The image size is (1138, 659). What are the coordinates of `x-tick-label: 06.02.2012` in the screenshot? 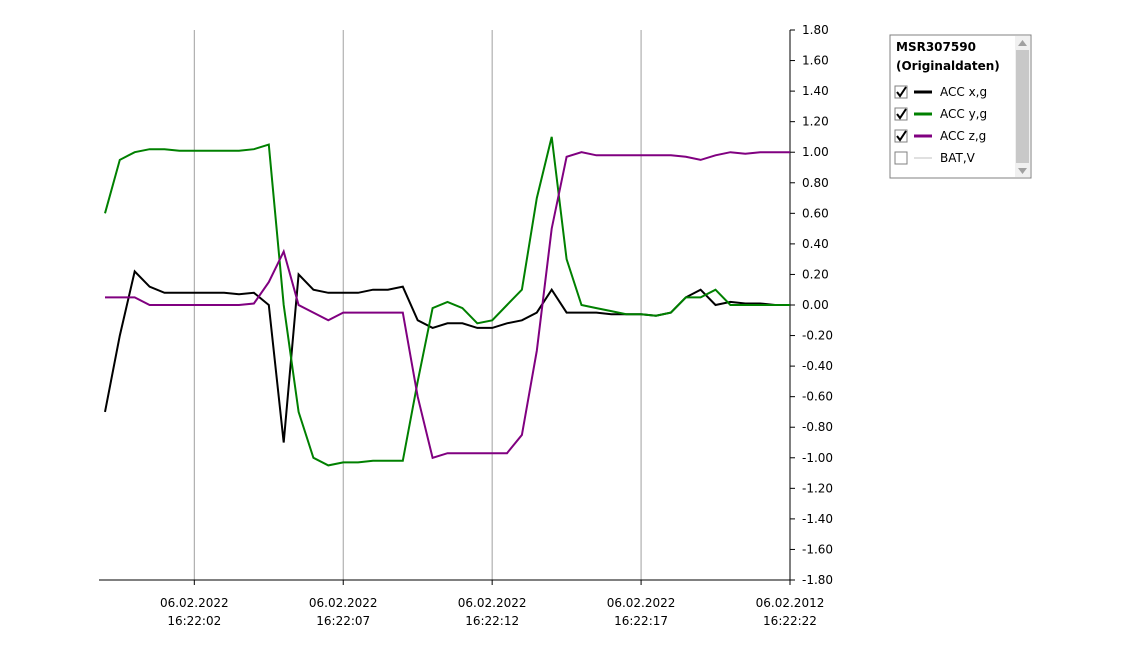 It's located at (790, 603).